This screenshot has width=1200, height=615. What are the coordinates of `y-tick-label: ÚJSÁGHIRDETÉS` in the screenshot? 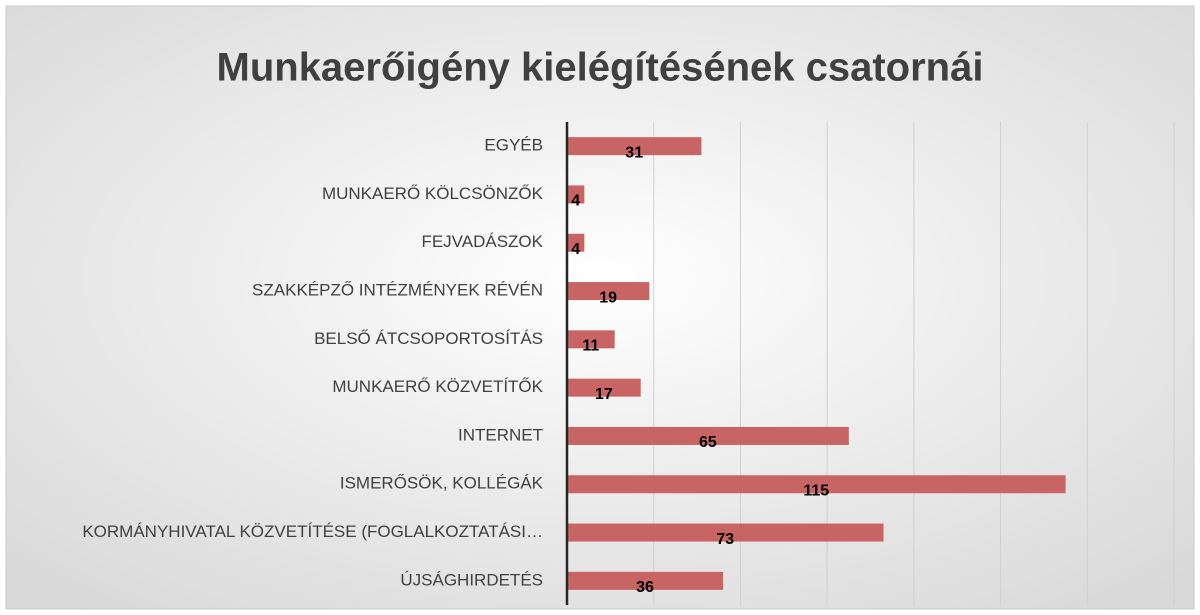 It's located at (471, 579).